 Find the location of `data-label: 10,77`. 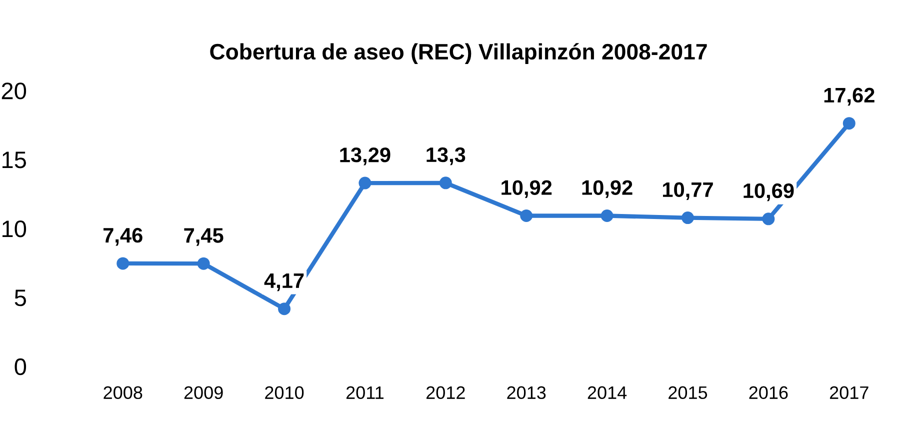

data-label: 10,77 is located at coordinates (687, 191).